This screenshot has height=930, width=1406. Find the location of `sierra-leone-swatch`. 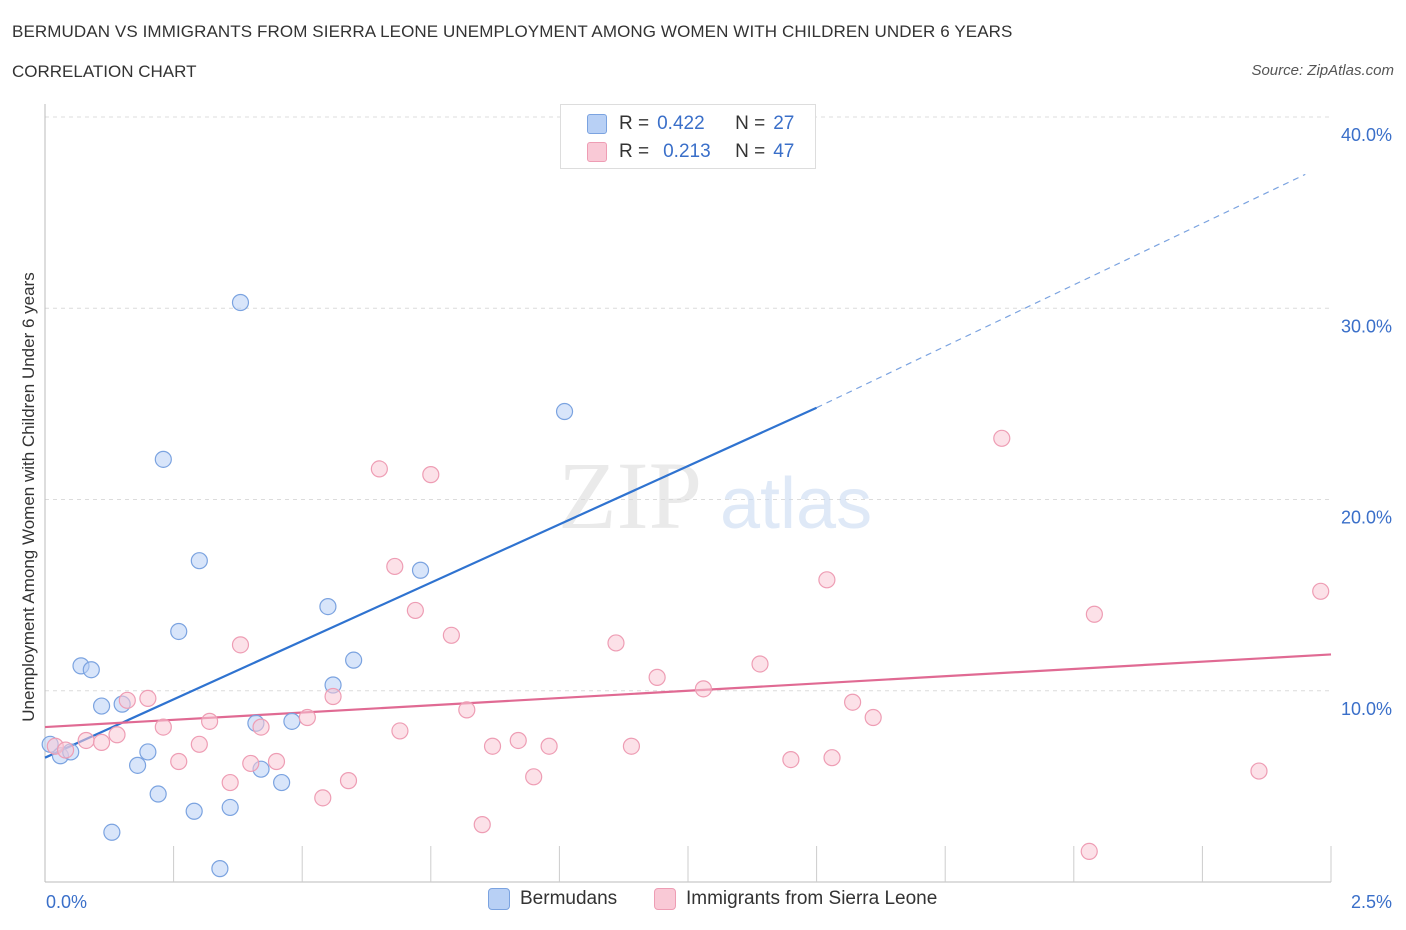

sierra-leone-swatch is located at coordinates (597, 152).